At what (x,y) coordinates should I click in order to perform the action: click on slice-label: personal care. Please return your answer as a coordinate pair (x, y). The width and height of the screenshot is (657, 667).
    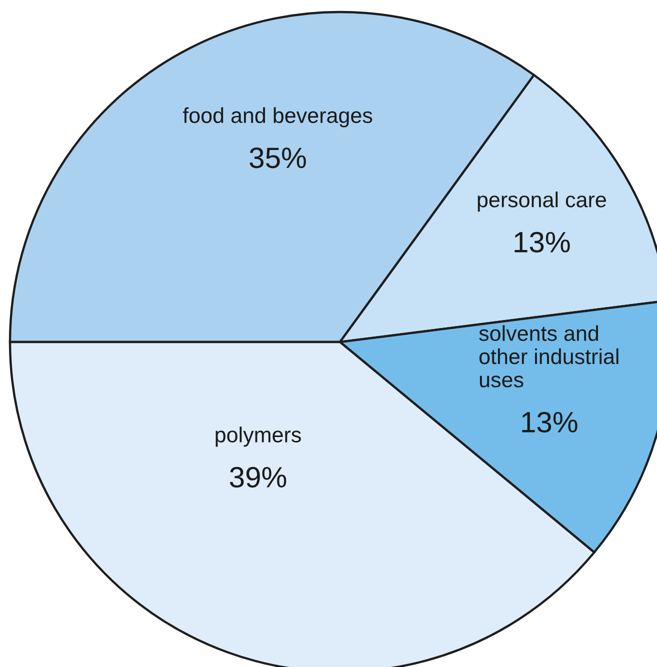
    Looking at the image, I should click on (542, 202).